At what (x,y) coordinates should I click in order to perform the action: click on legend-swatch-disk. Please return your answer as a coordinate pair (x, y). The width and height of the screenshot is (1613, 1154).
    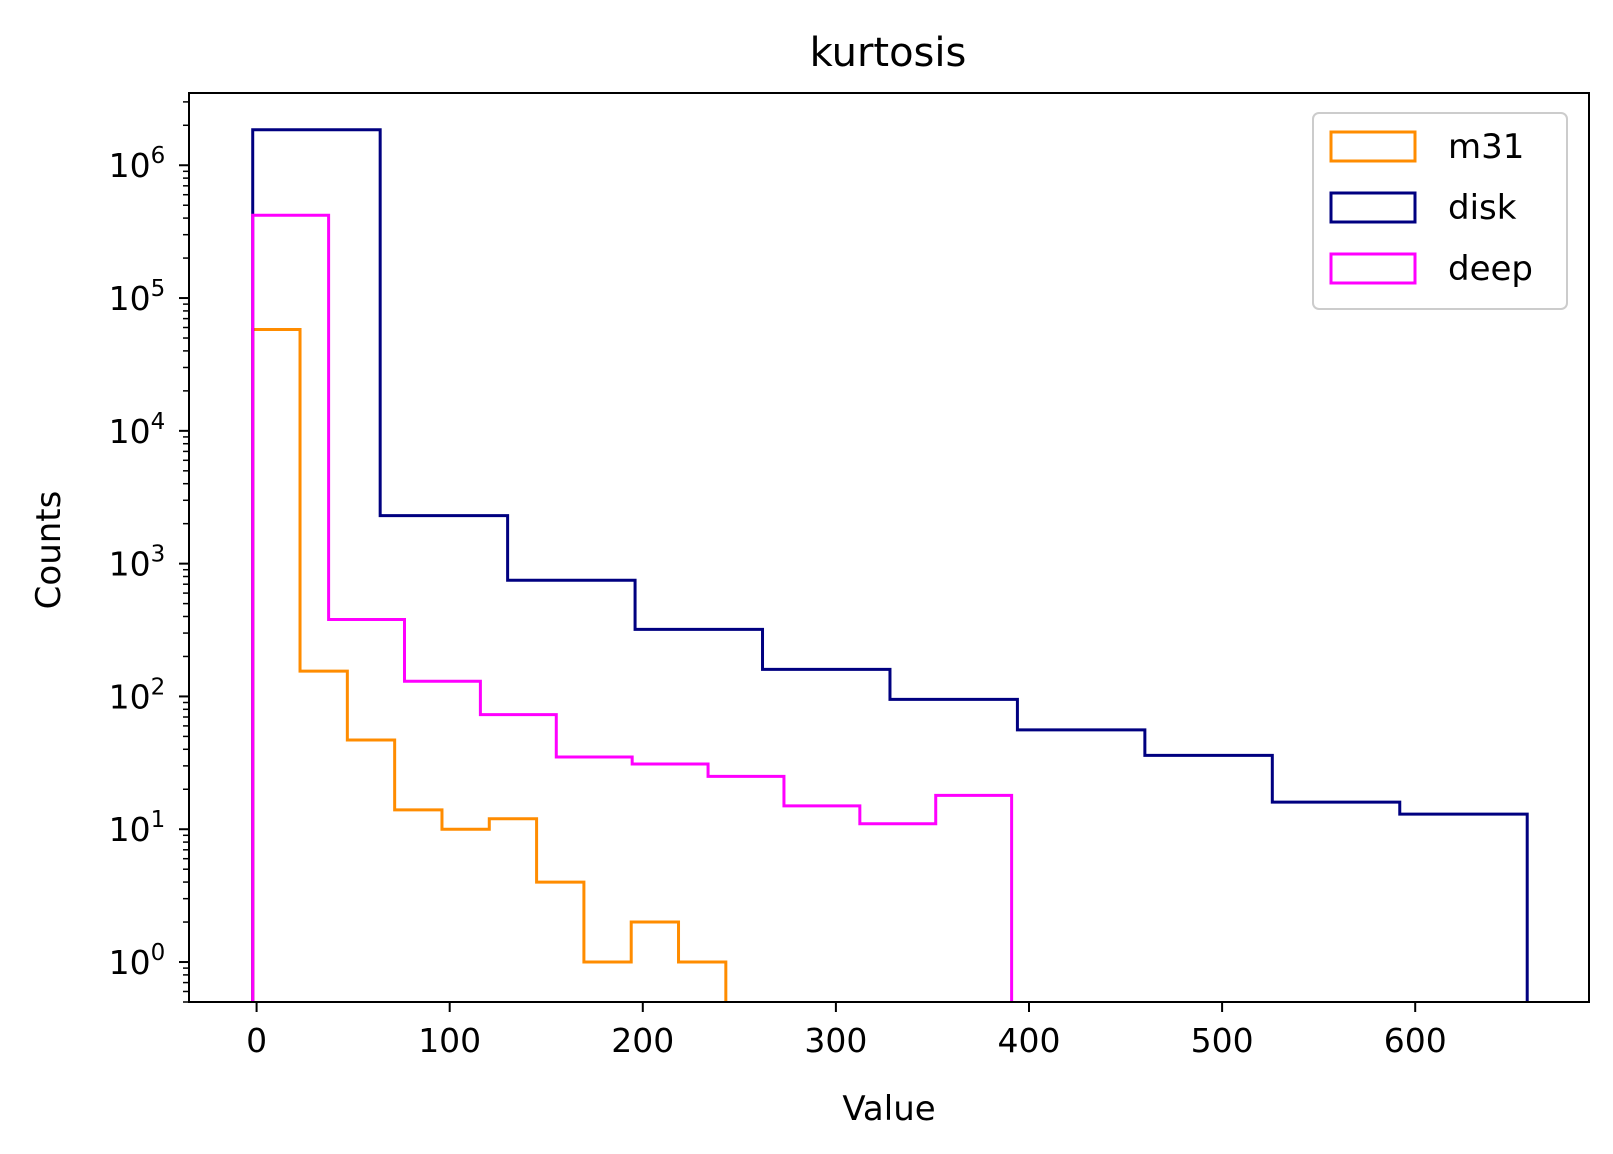
    Looking at the image, I should click on (1373, 207).